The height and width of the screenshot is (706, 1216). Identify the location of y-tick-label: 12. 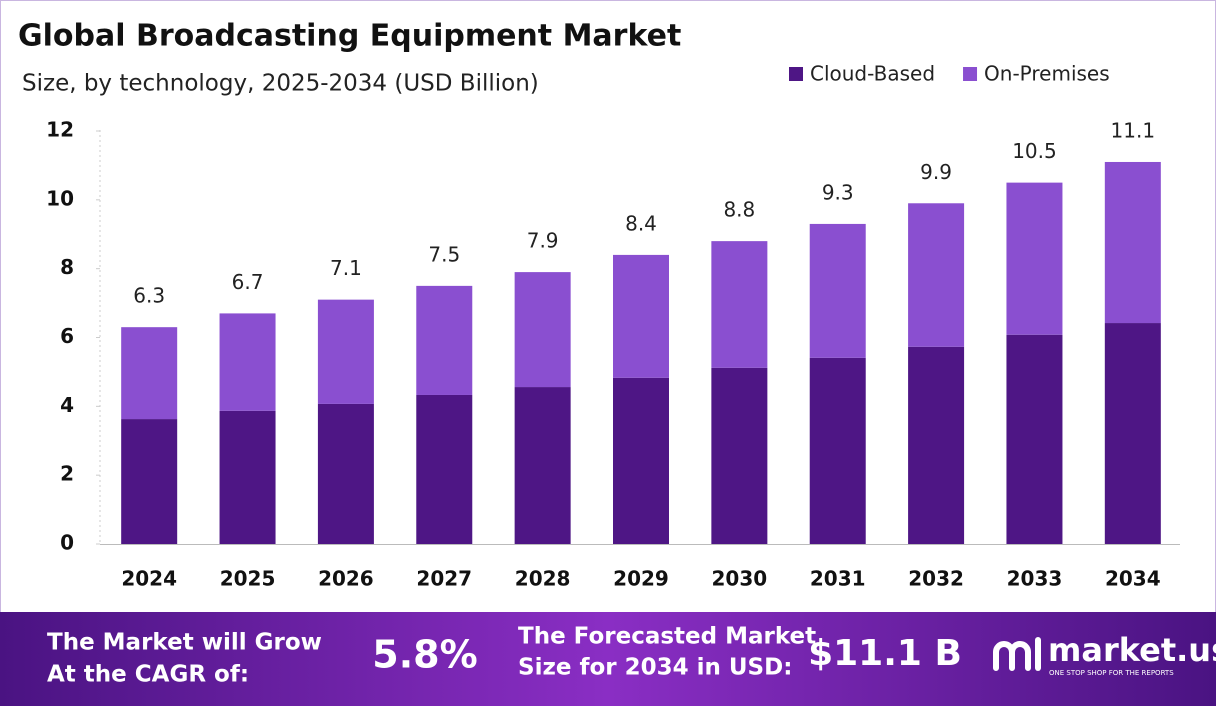
(60, 130).